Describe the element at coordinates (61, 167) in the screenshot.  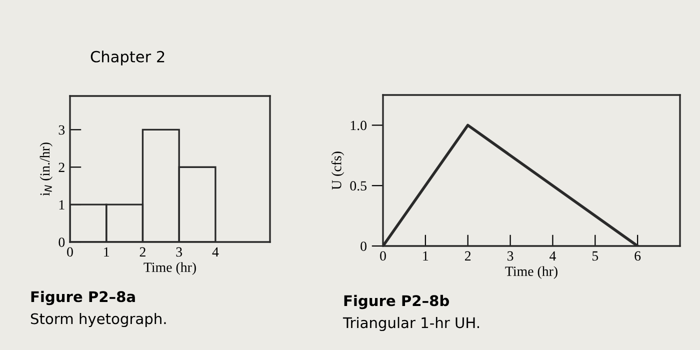
I see `y-tick-label: 2` at that location.